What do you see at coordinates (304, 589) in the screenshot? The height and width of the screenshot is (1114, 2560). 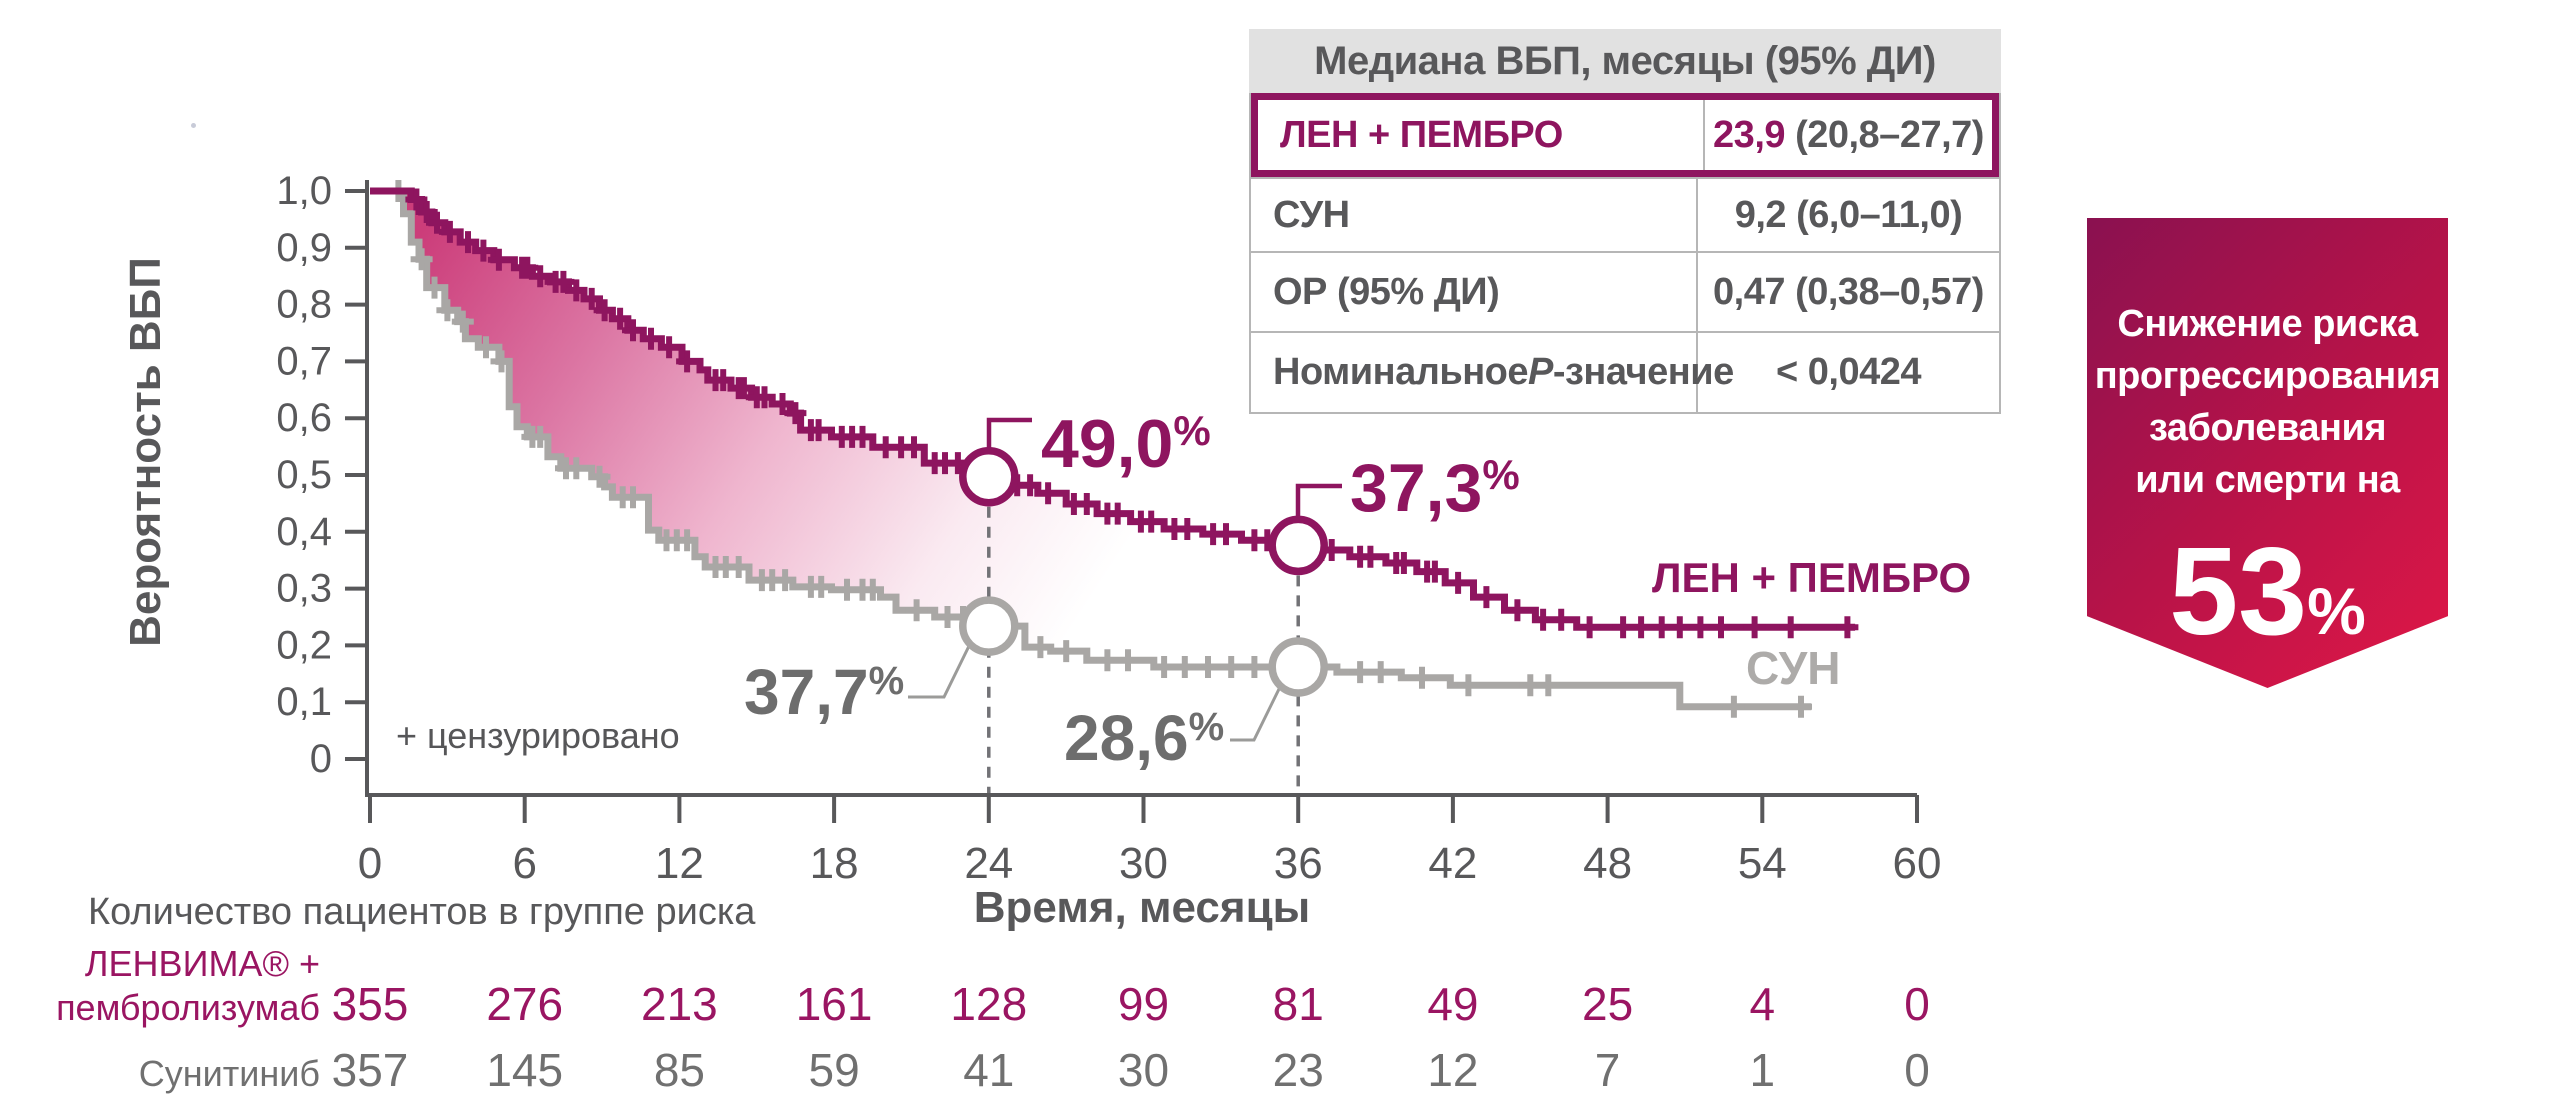 I see `y-tick-label: 0,3` at bounding box center [304, 589].